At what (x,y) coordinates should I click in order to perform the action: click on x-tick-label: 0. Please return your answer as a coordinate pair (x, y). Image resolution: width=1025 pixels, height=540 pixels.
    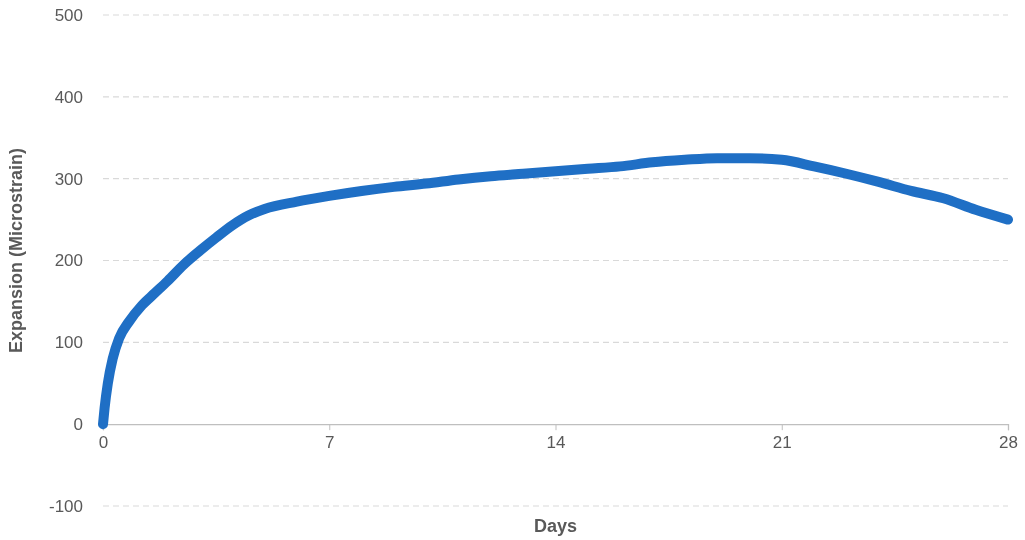
    Looking at the image, I should click on (103, 443).